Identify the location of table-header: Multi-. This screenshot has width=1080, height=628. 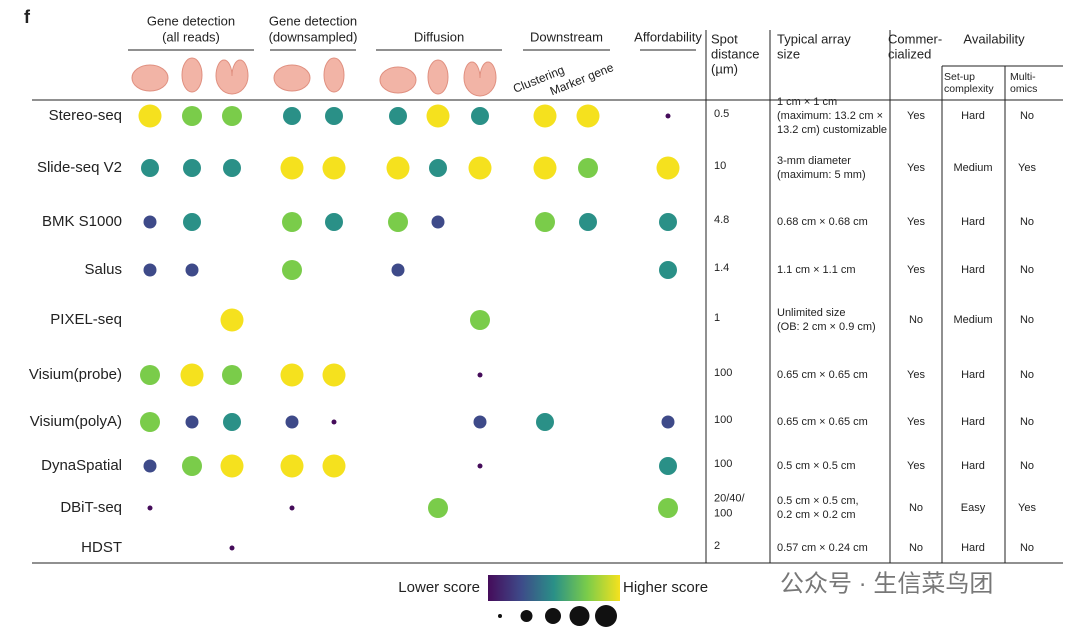
(1023, 77).